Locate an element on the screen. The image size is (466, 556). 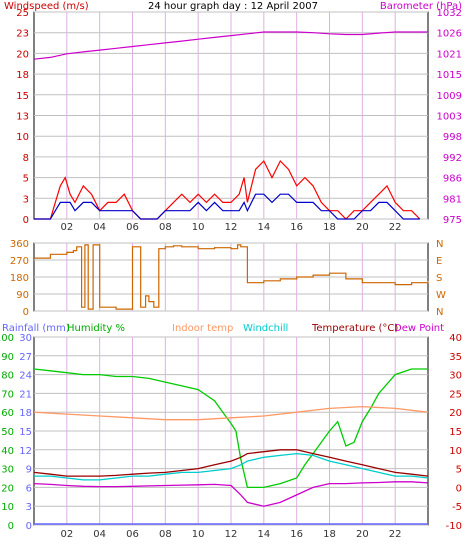
barometer-tick-label: 1003 is located at coordinates (449, 117).